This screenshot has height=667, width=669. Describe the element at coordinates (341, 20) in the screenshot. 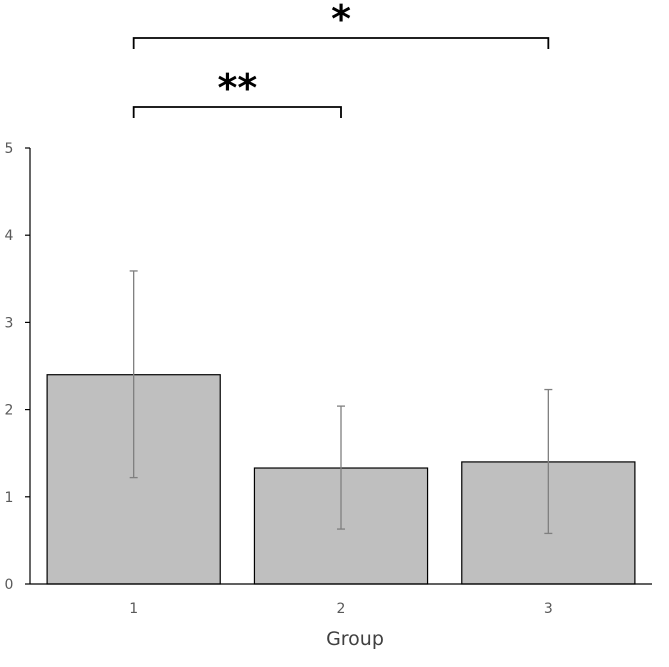

I see `significance-label: *` at that location.